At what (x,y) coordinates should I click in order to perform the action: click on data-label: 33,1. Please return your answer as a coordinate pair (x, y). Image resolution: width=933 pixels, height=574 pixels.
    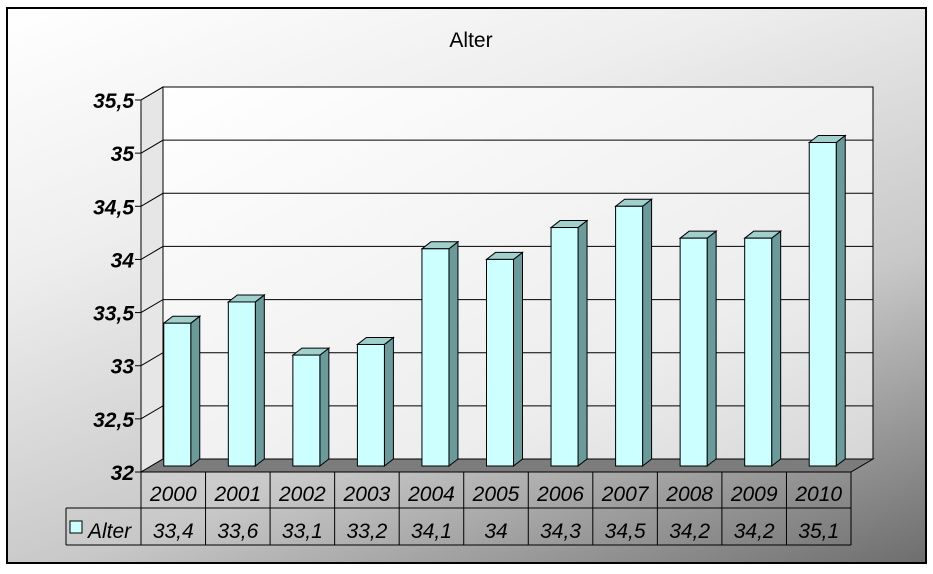
    Looking at the image, I should click on (302, 531).